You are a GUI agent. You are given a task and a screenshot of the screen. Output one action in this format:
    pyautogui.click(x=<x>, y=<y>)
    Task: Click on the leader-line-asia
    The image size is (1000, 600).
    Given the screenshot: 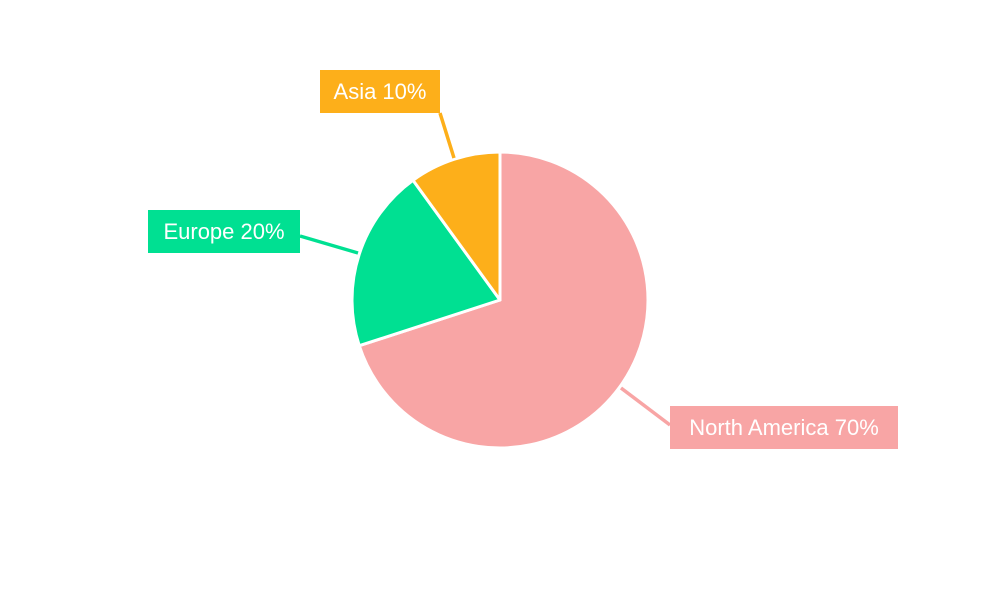 What is the action you would take?
    pyautogui.click(x=447, y=135)
    